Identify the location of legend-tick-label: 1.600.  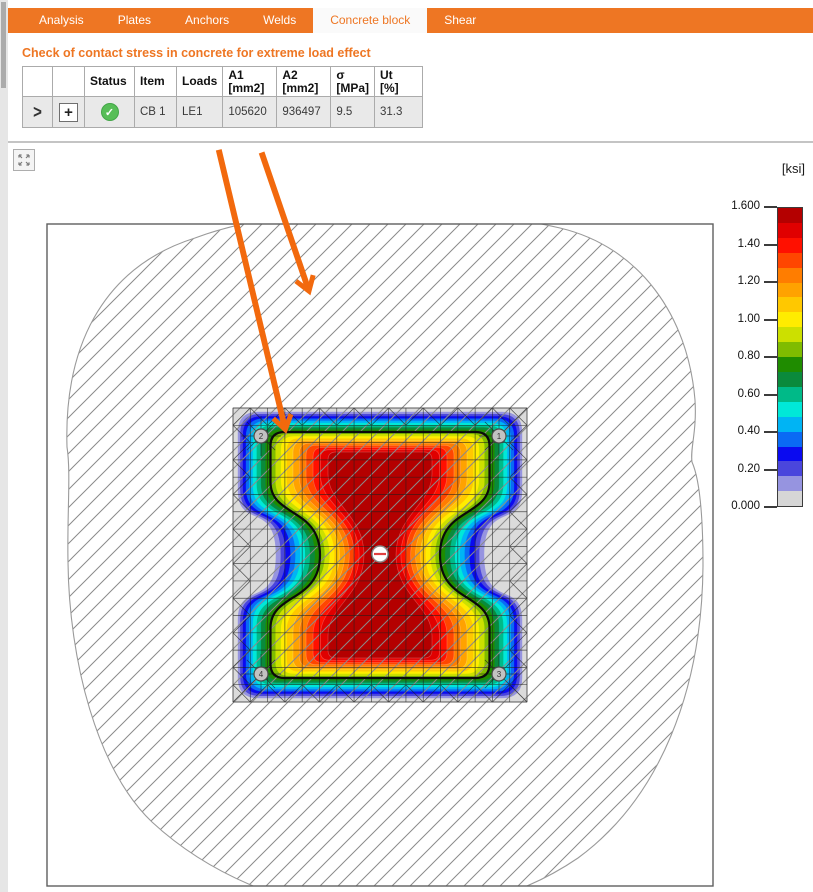
(745, 206).